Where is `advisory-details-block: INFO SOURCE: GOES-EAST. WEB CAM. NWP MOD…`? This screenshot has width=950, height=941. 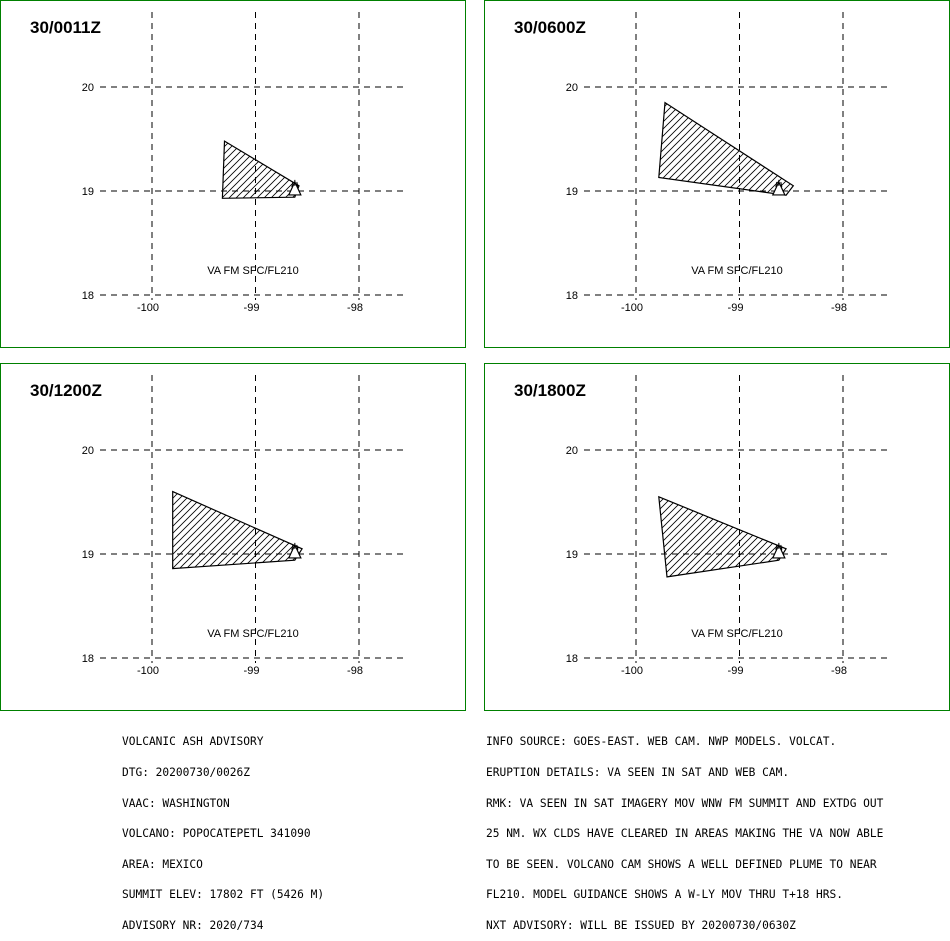
advisory-details-block: INFO SOURCE: GOES-EAST. WEB CAM. NWP MOD… is located at coordinates (684, 829).